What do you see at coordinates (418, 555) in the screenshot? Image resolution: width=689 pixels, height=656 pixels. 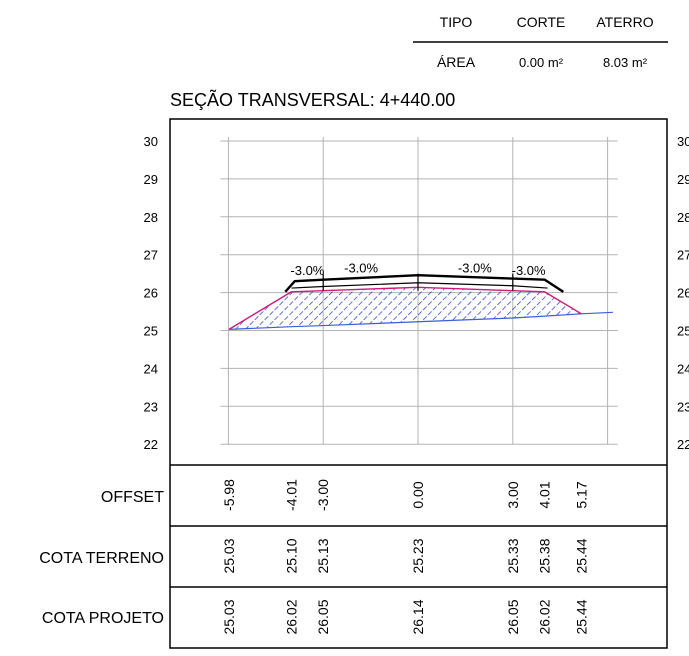 I see `cota-terreno-value: 25.23` at bounding box center [418, 555].